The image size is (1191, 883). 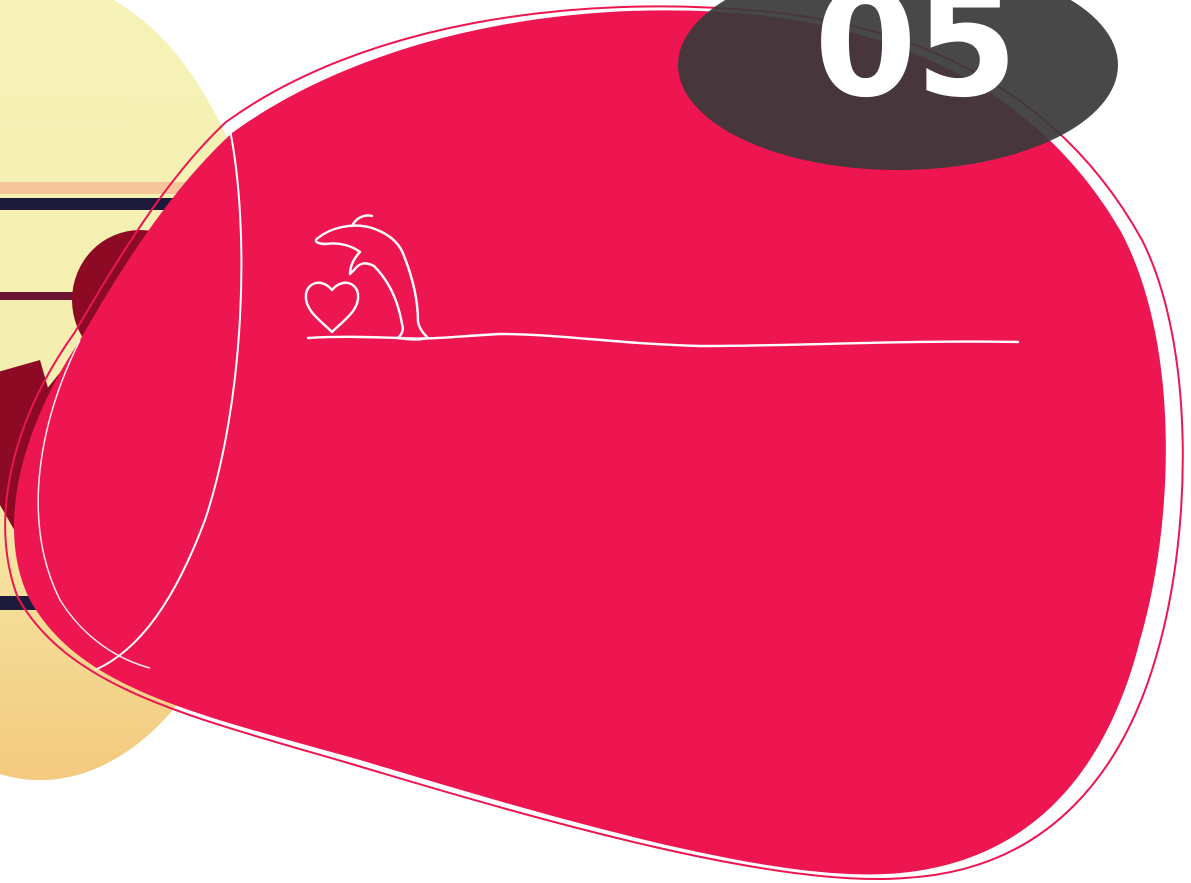 I want to click on dolphin-icon, so click(x=372, y=282).